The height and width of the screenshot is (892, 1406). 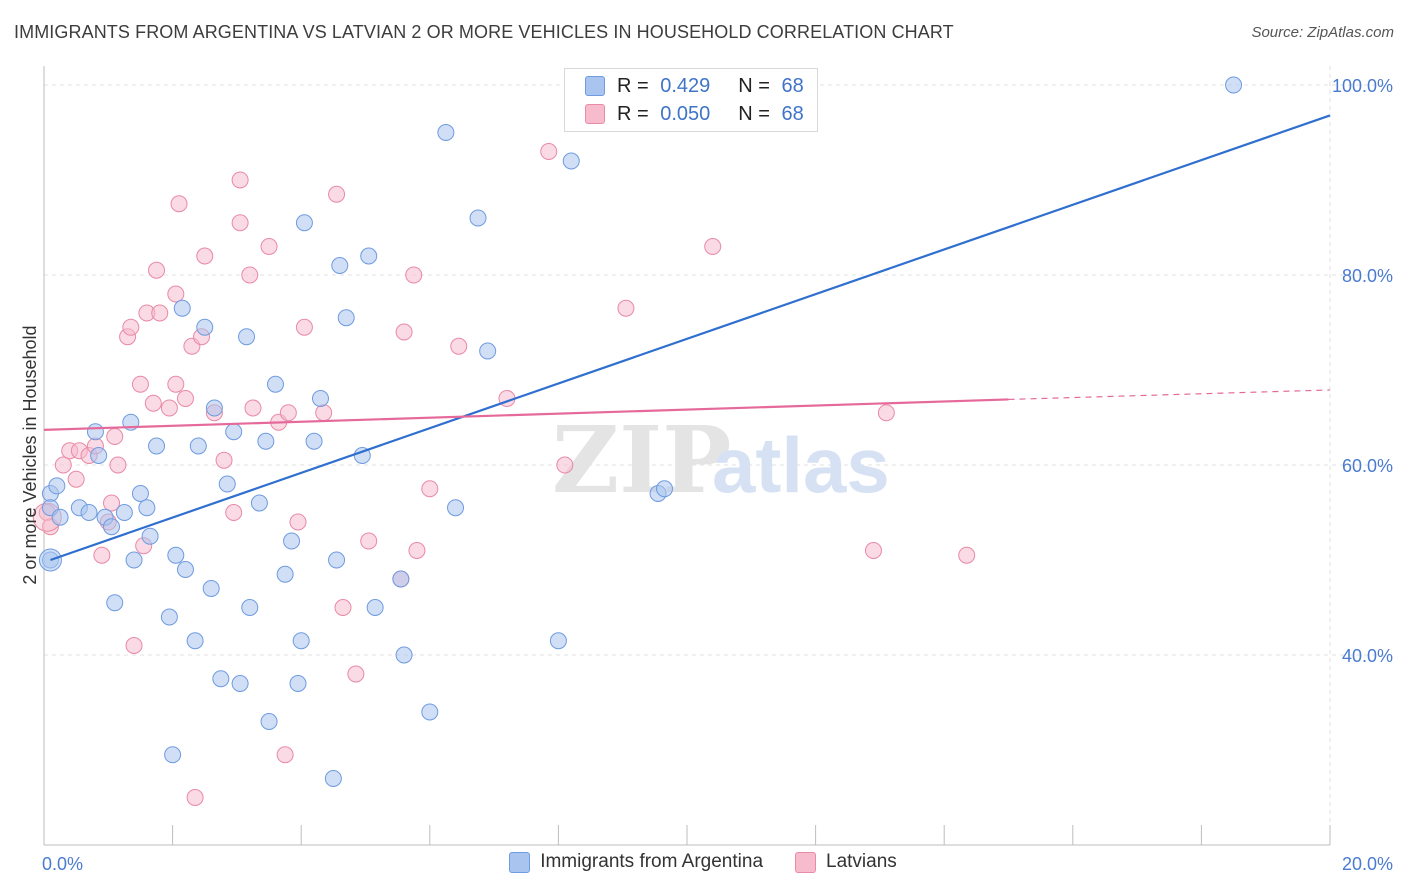 I want to click on legend-row-argentina: R = 0.429 N = 68, so click(x=694, y=86).